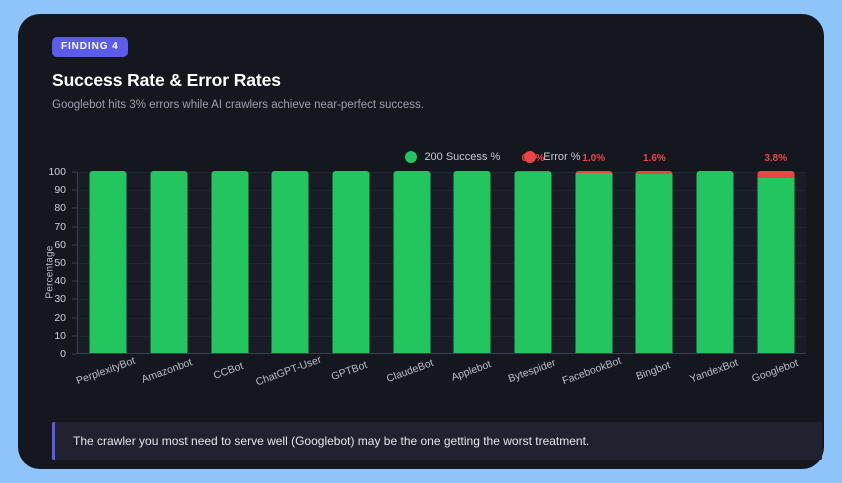 This screenshot has width=842, height=483. What do you see at coordinates (532, 386) in the screenshot?
I see `x-slot: Bytespider` at bounding box center [532, 386].